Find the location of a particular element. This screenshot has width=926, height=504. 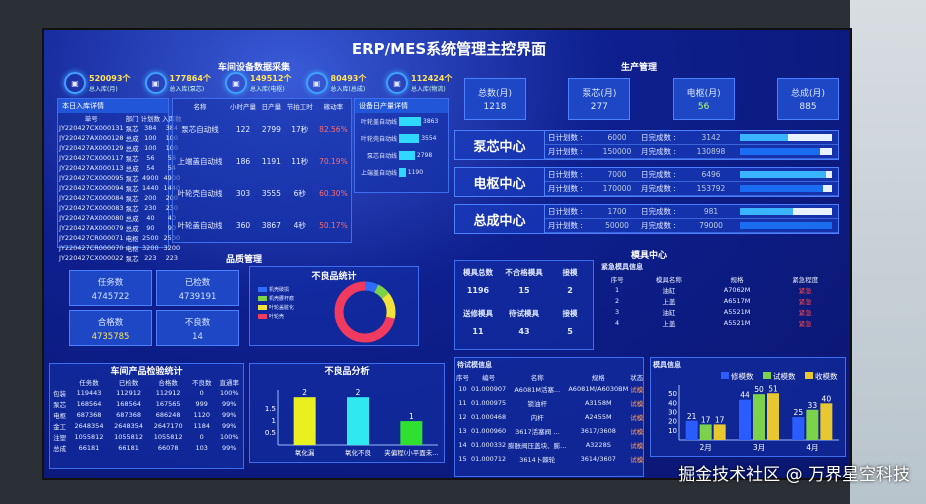

urgent-title: 紧急模具信息 is located at coordinates (622, 267).